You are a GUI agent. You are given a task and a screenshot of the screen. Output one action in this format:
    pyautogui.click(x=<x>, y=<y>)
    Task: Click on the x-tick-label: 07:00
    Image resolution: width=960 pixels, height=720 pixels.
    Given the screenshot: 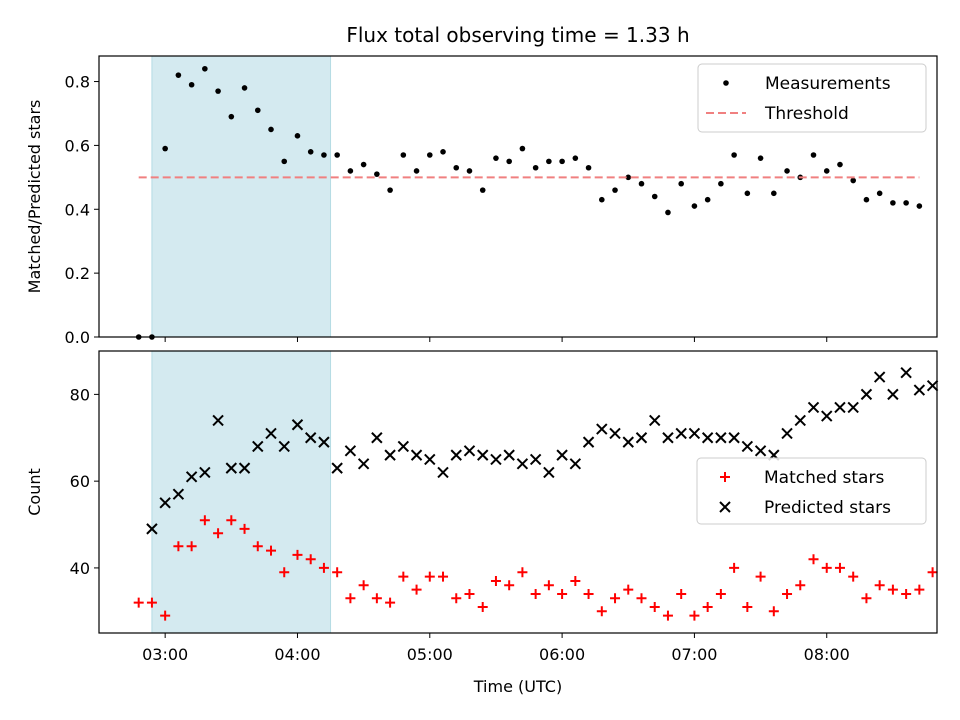 What is the action you would take?
    pyautogui.click(x=694, y=654)
    